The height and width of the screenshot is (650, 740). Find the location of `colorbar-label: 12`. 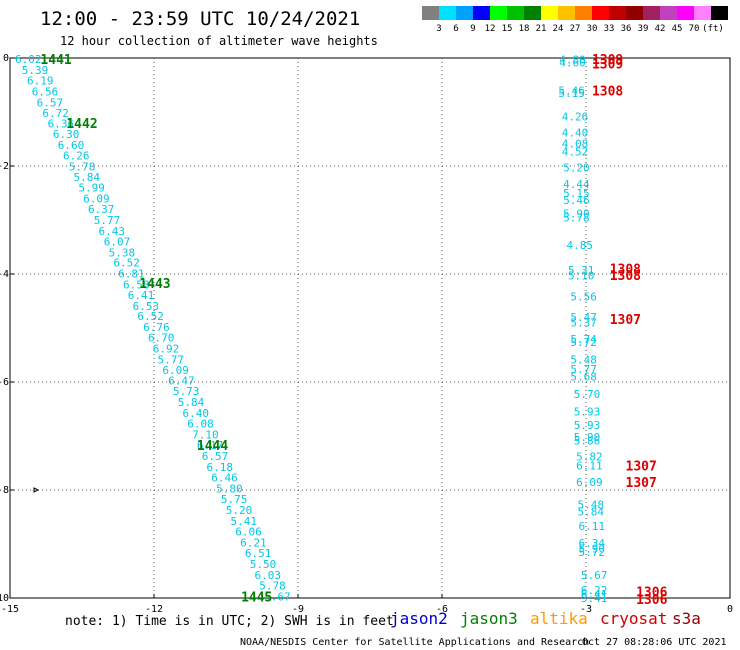

colorbar-label: 12 is located at coordinates (490, 29).